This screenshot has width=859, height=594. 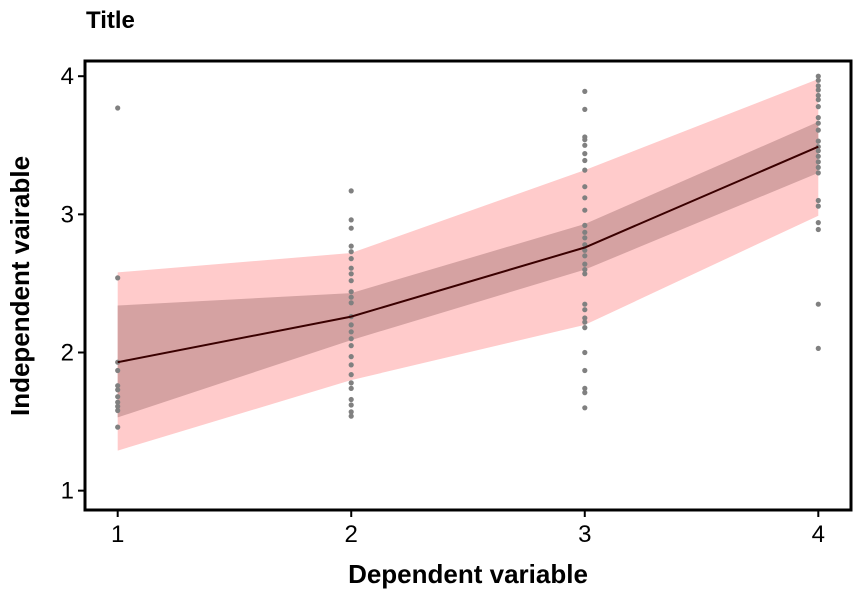 What do you see at coordinates (351, 534) in the screenshot?
I see `x-tick-label: 2` at bounding box center [351, 534].